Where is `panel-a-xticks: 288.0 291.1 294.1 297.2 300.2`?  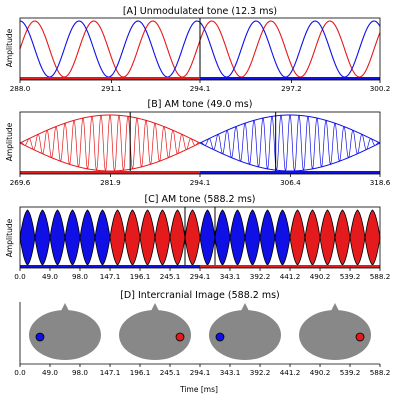 panel-a-xticks: 288.0 291.1 294.1 297.2 300.2 is located at coordinates (200, 86).